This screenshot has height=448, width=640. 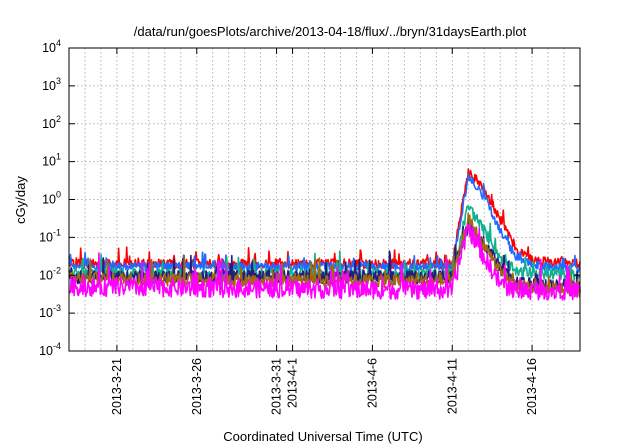 What do you see at coordinates (50, 273) in the screenshot?
I see `y-tick-label: 10⁻²` at bounding box center [50, 273].